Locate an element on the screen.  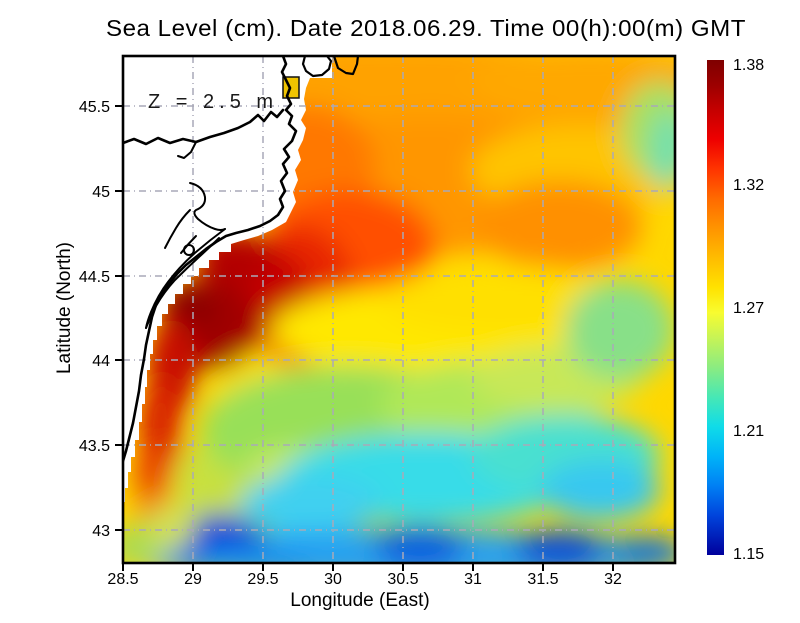
svg-text: 45.5 is located at coordinates (94, 107).